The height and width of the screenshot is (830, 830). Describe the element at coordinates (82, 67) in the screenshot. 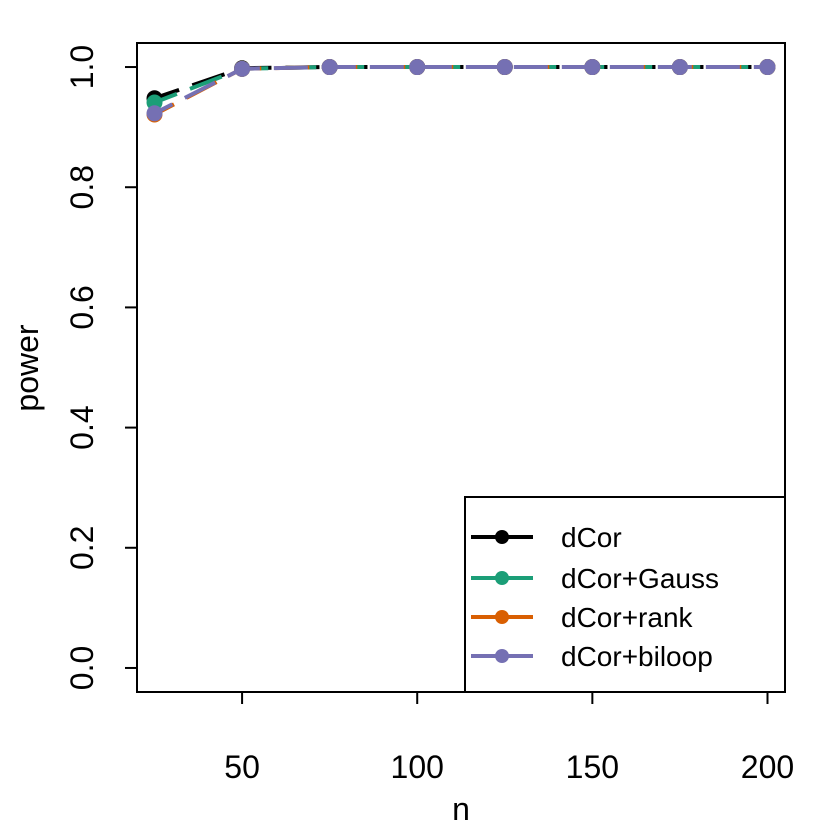

I see `y-tick-label: 1.0` at that location.